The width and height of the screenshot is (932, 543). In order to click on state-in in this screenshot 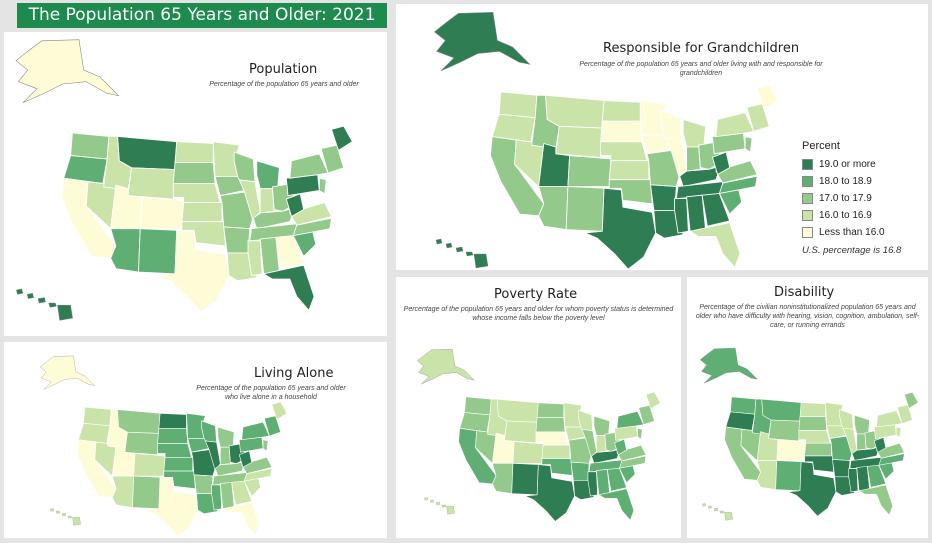, I will do `click(861, 442)`.